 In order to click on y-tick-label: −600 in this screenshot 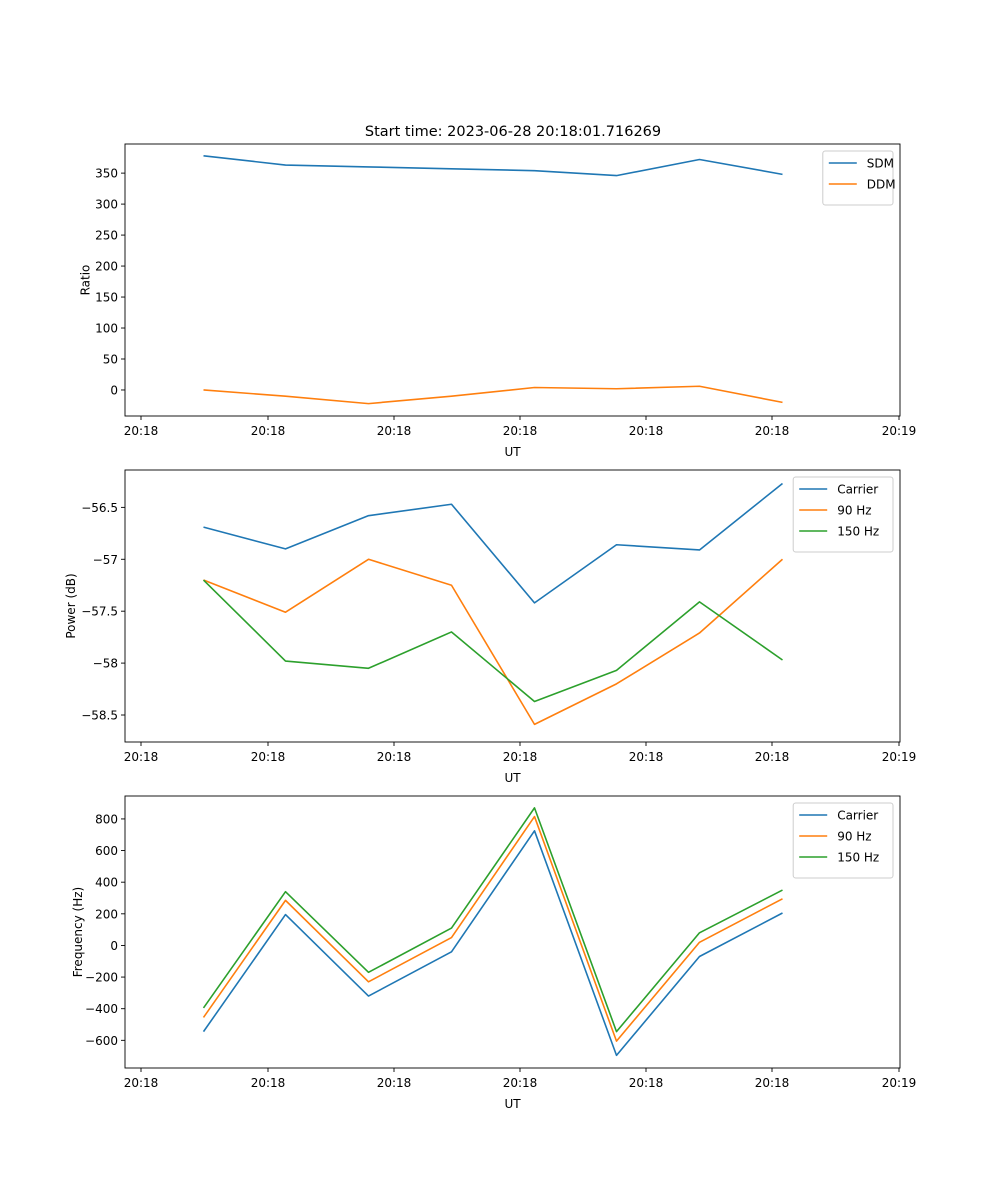, I will do `click(101, 1041)`.